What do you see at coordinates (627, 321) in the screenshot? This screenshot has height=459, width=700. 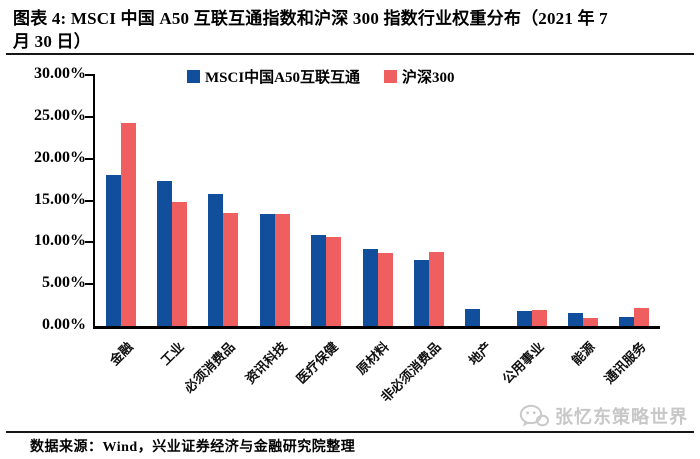 I see `bar-msci-通讯服务` at bounding box center [627, 321].